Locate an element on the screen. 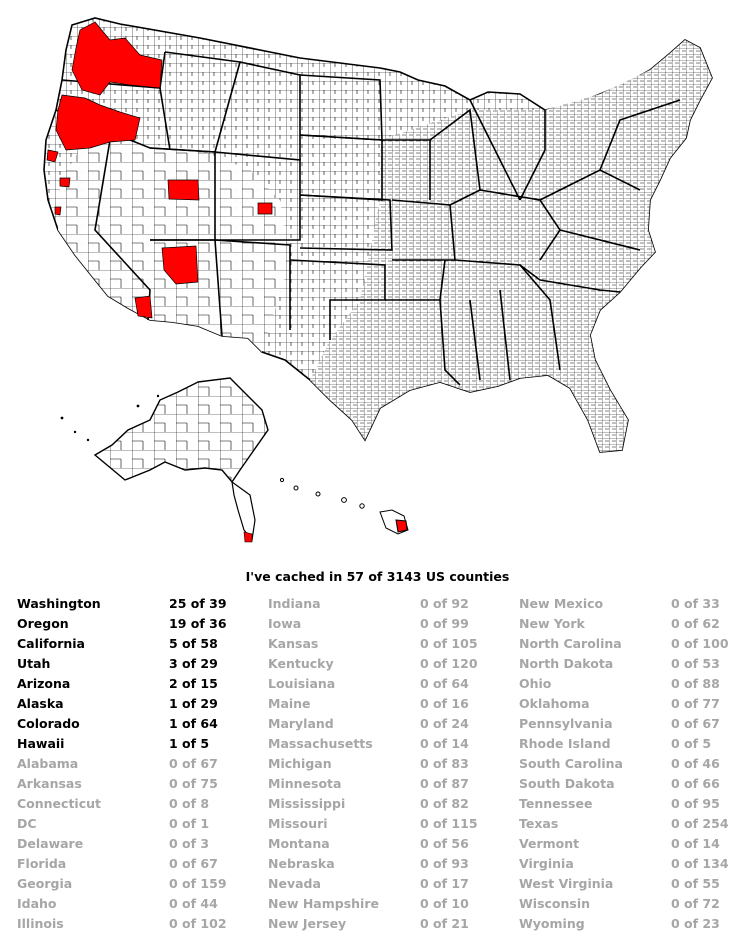 This screenshot has height=947, width=755. state-name: Oregon is located at coordinates (43, 623).